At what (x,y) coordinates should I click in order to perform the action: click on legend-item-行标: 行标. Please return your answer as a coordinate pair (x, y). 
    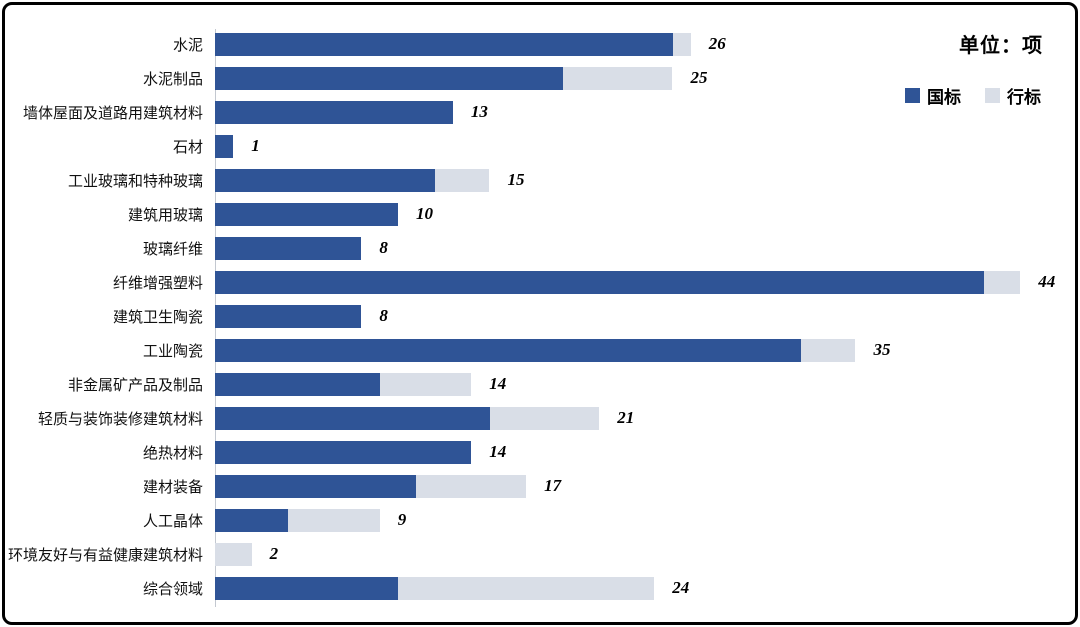
    Looking at the image, I should click on (1013, 95).